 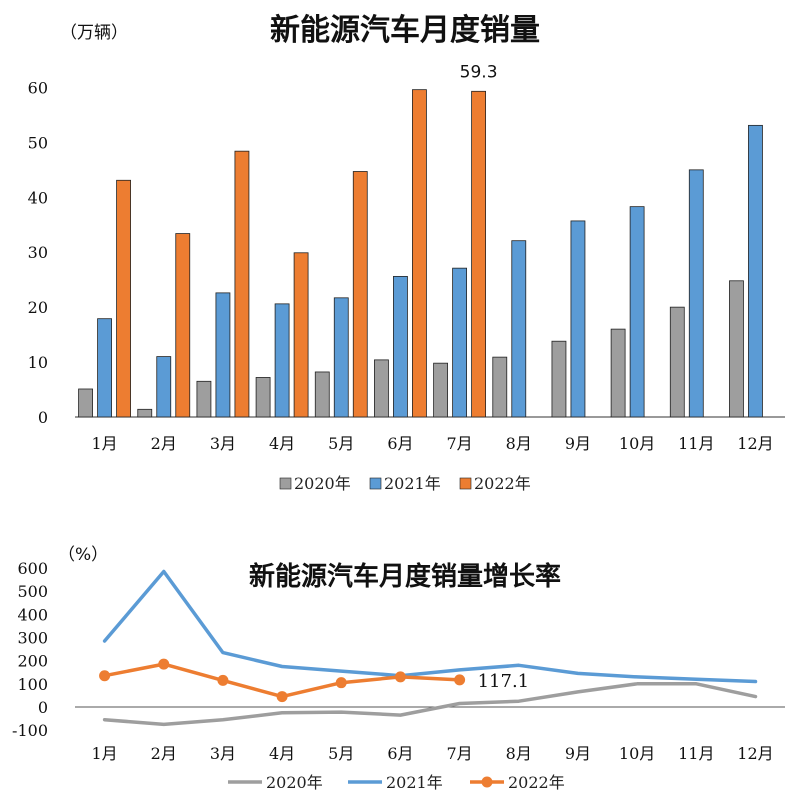 I want to click on line-y-tick-label: 400, so click(x=32, y=614).